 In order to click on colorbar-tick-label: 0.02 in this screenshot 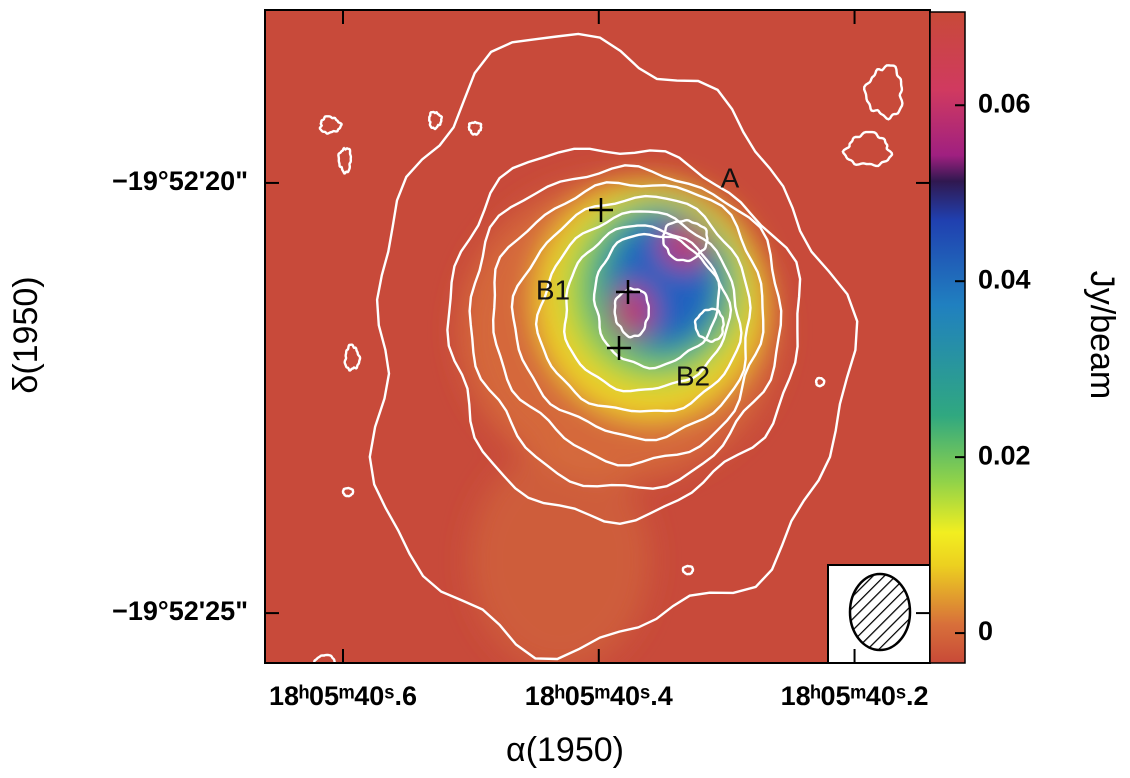, I will do `click(1004, 455)`.